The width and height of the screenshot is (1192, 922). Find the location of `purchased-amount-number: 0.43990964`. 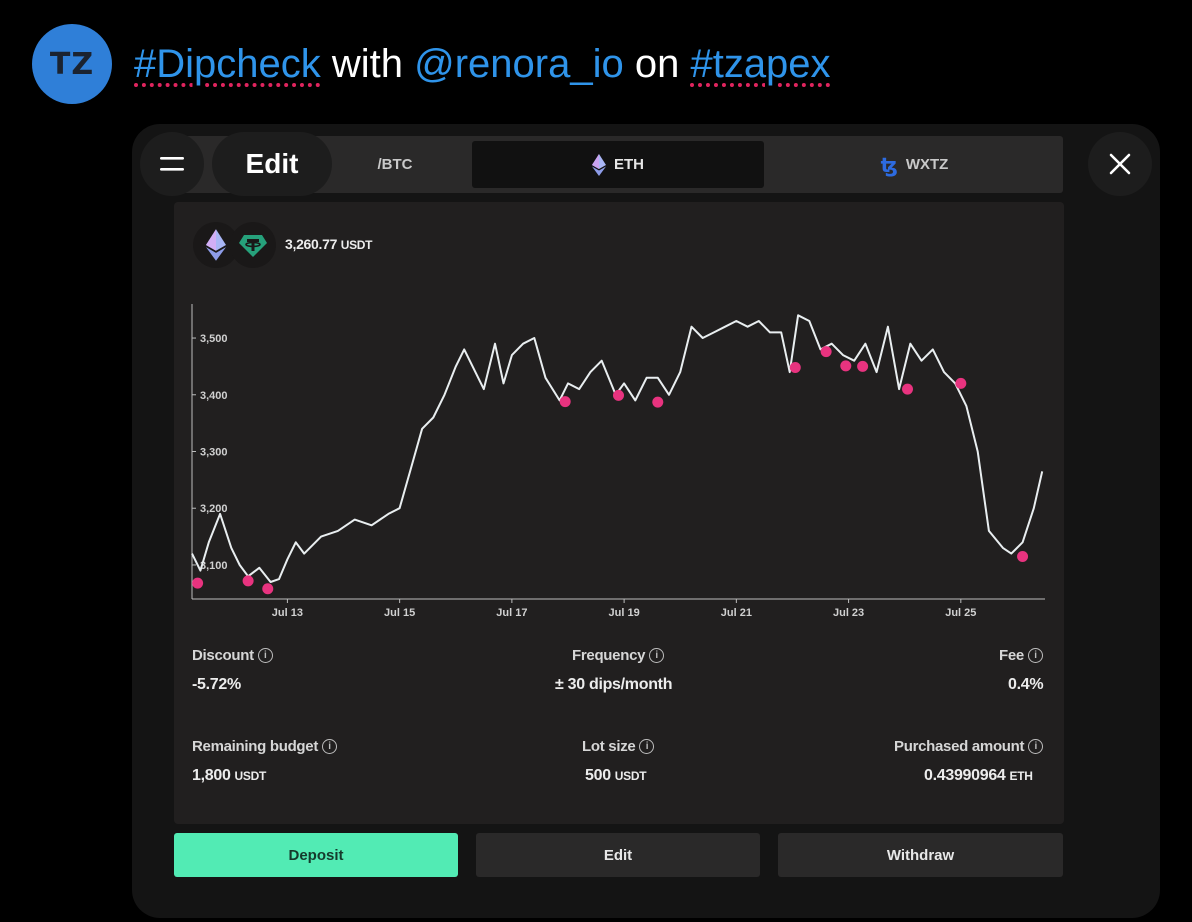

purchased-amount-number: 0.43990964 is located at coordinates (965, 775).